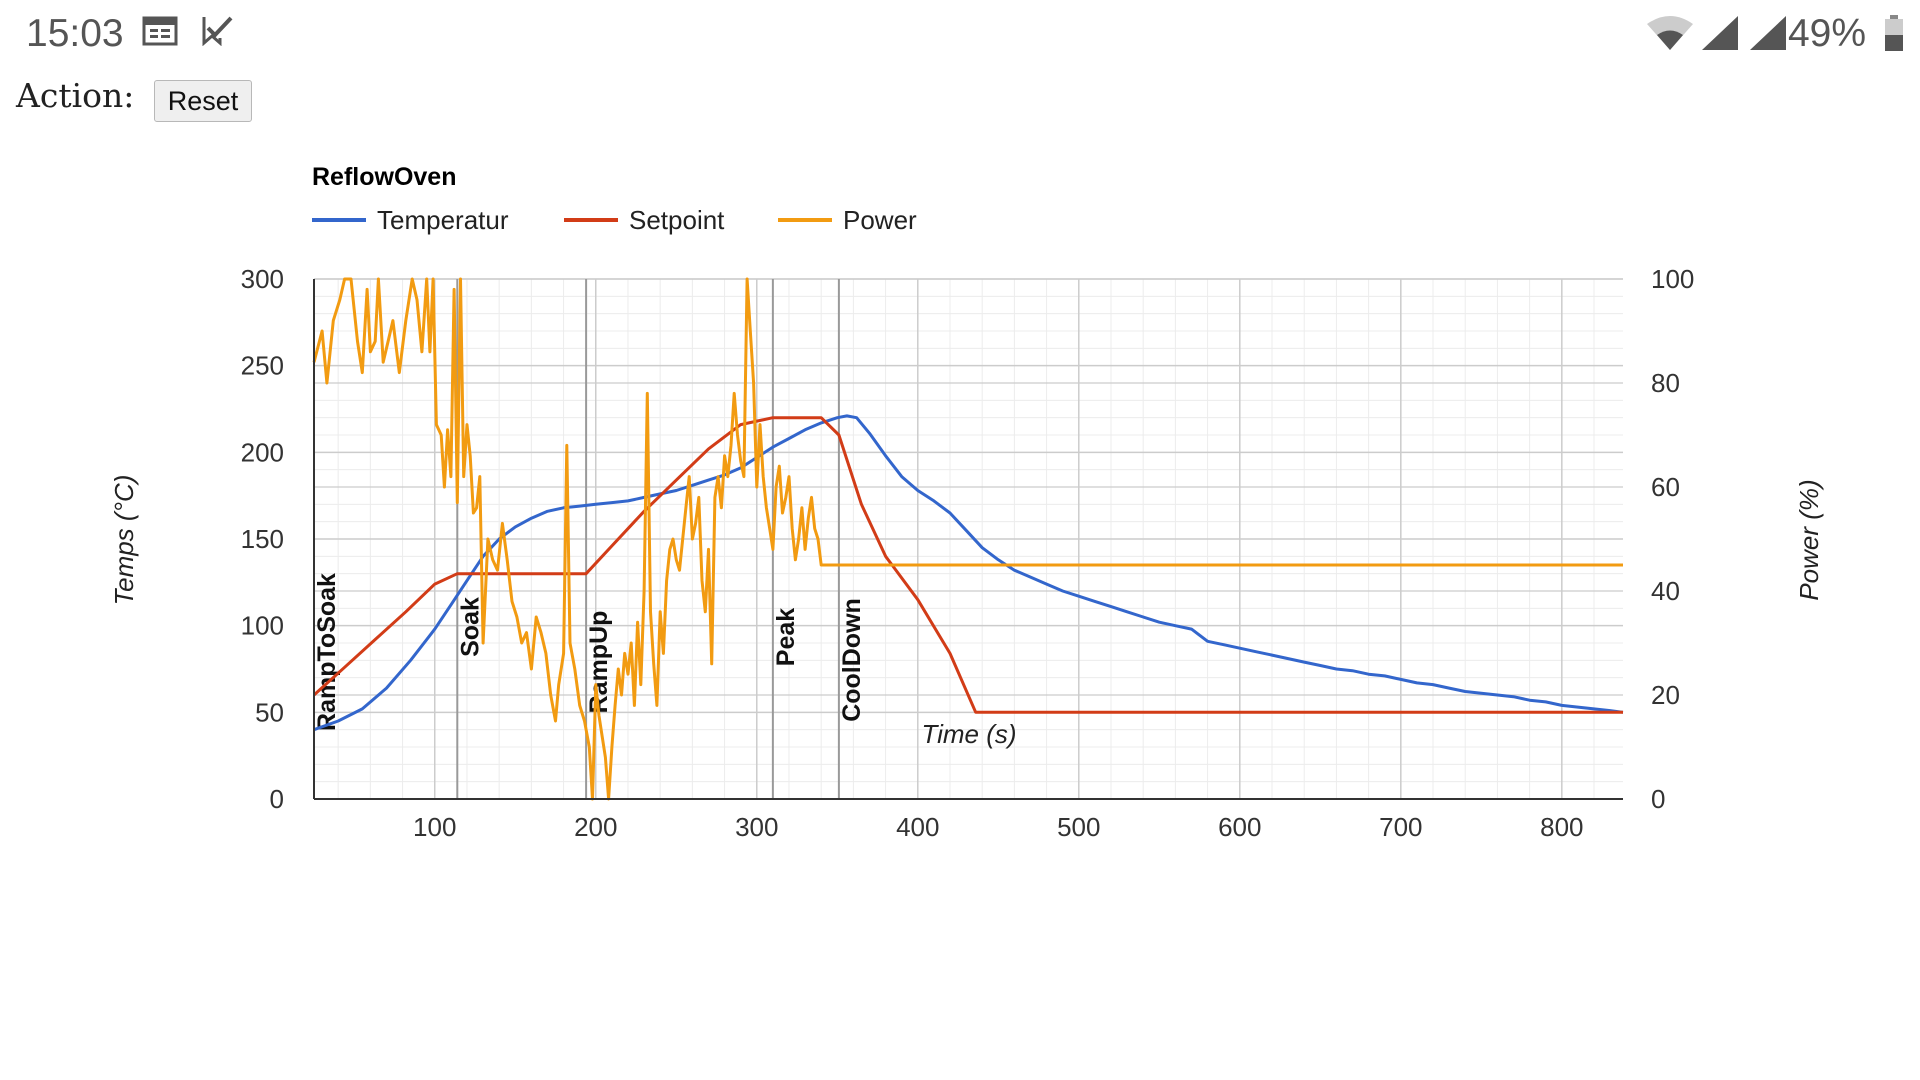  Describe the element at coordinates (1665, 383) in the screenshot. I see `y-tick-label-right: 80` at that location.